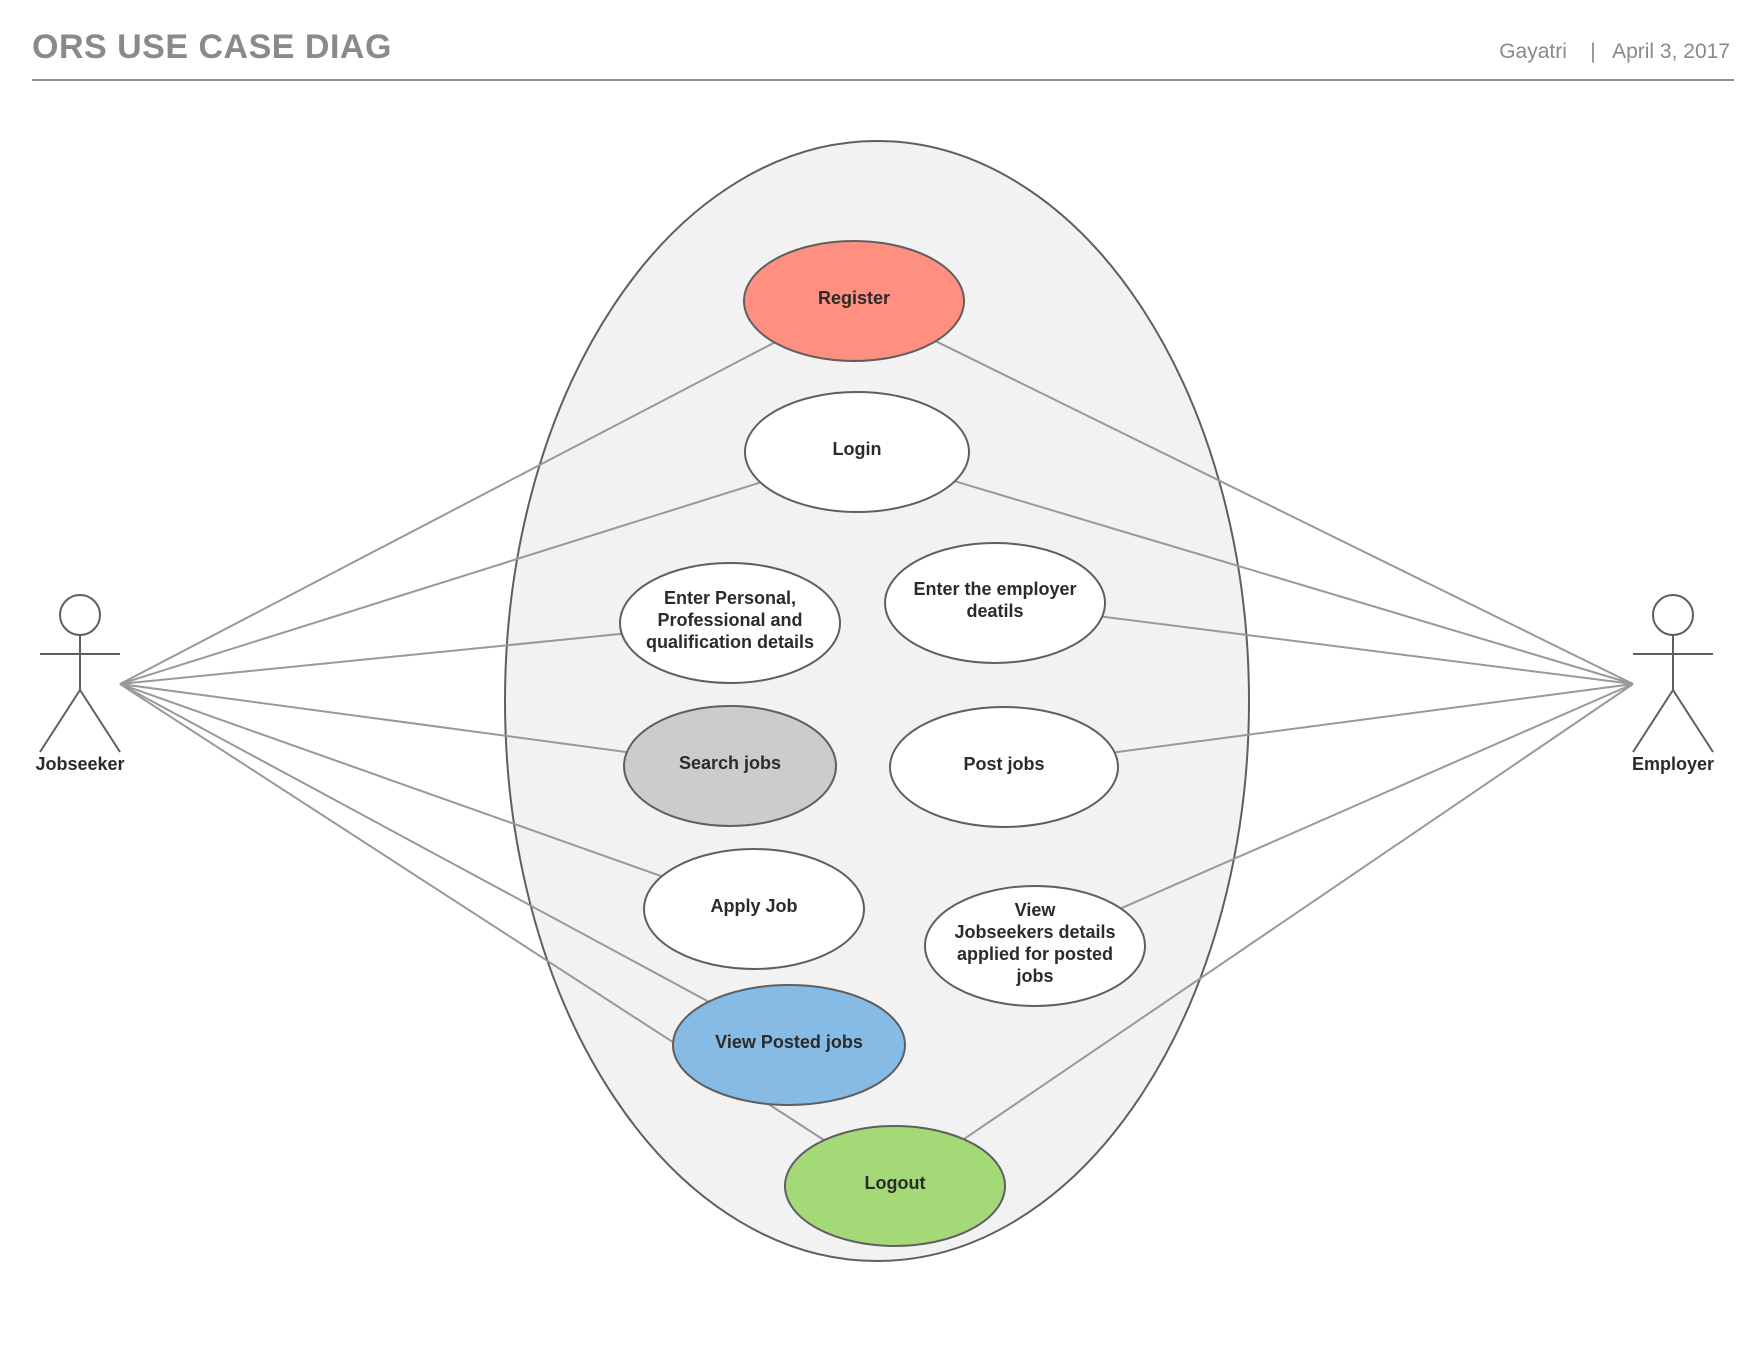 The width and height of the screenshot is (1760, 1360). Describe the element at coordinates (895, 1183) in the screenshot. I see `use-case-label: Logout` at that location.